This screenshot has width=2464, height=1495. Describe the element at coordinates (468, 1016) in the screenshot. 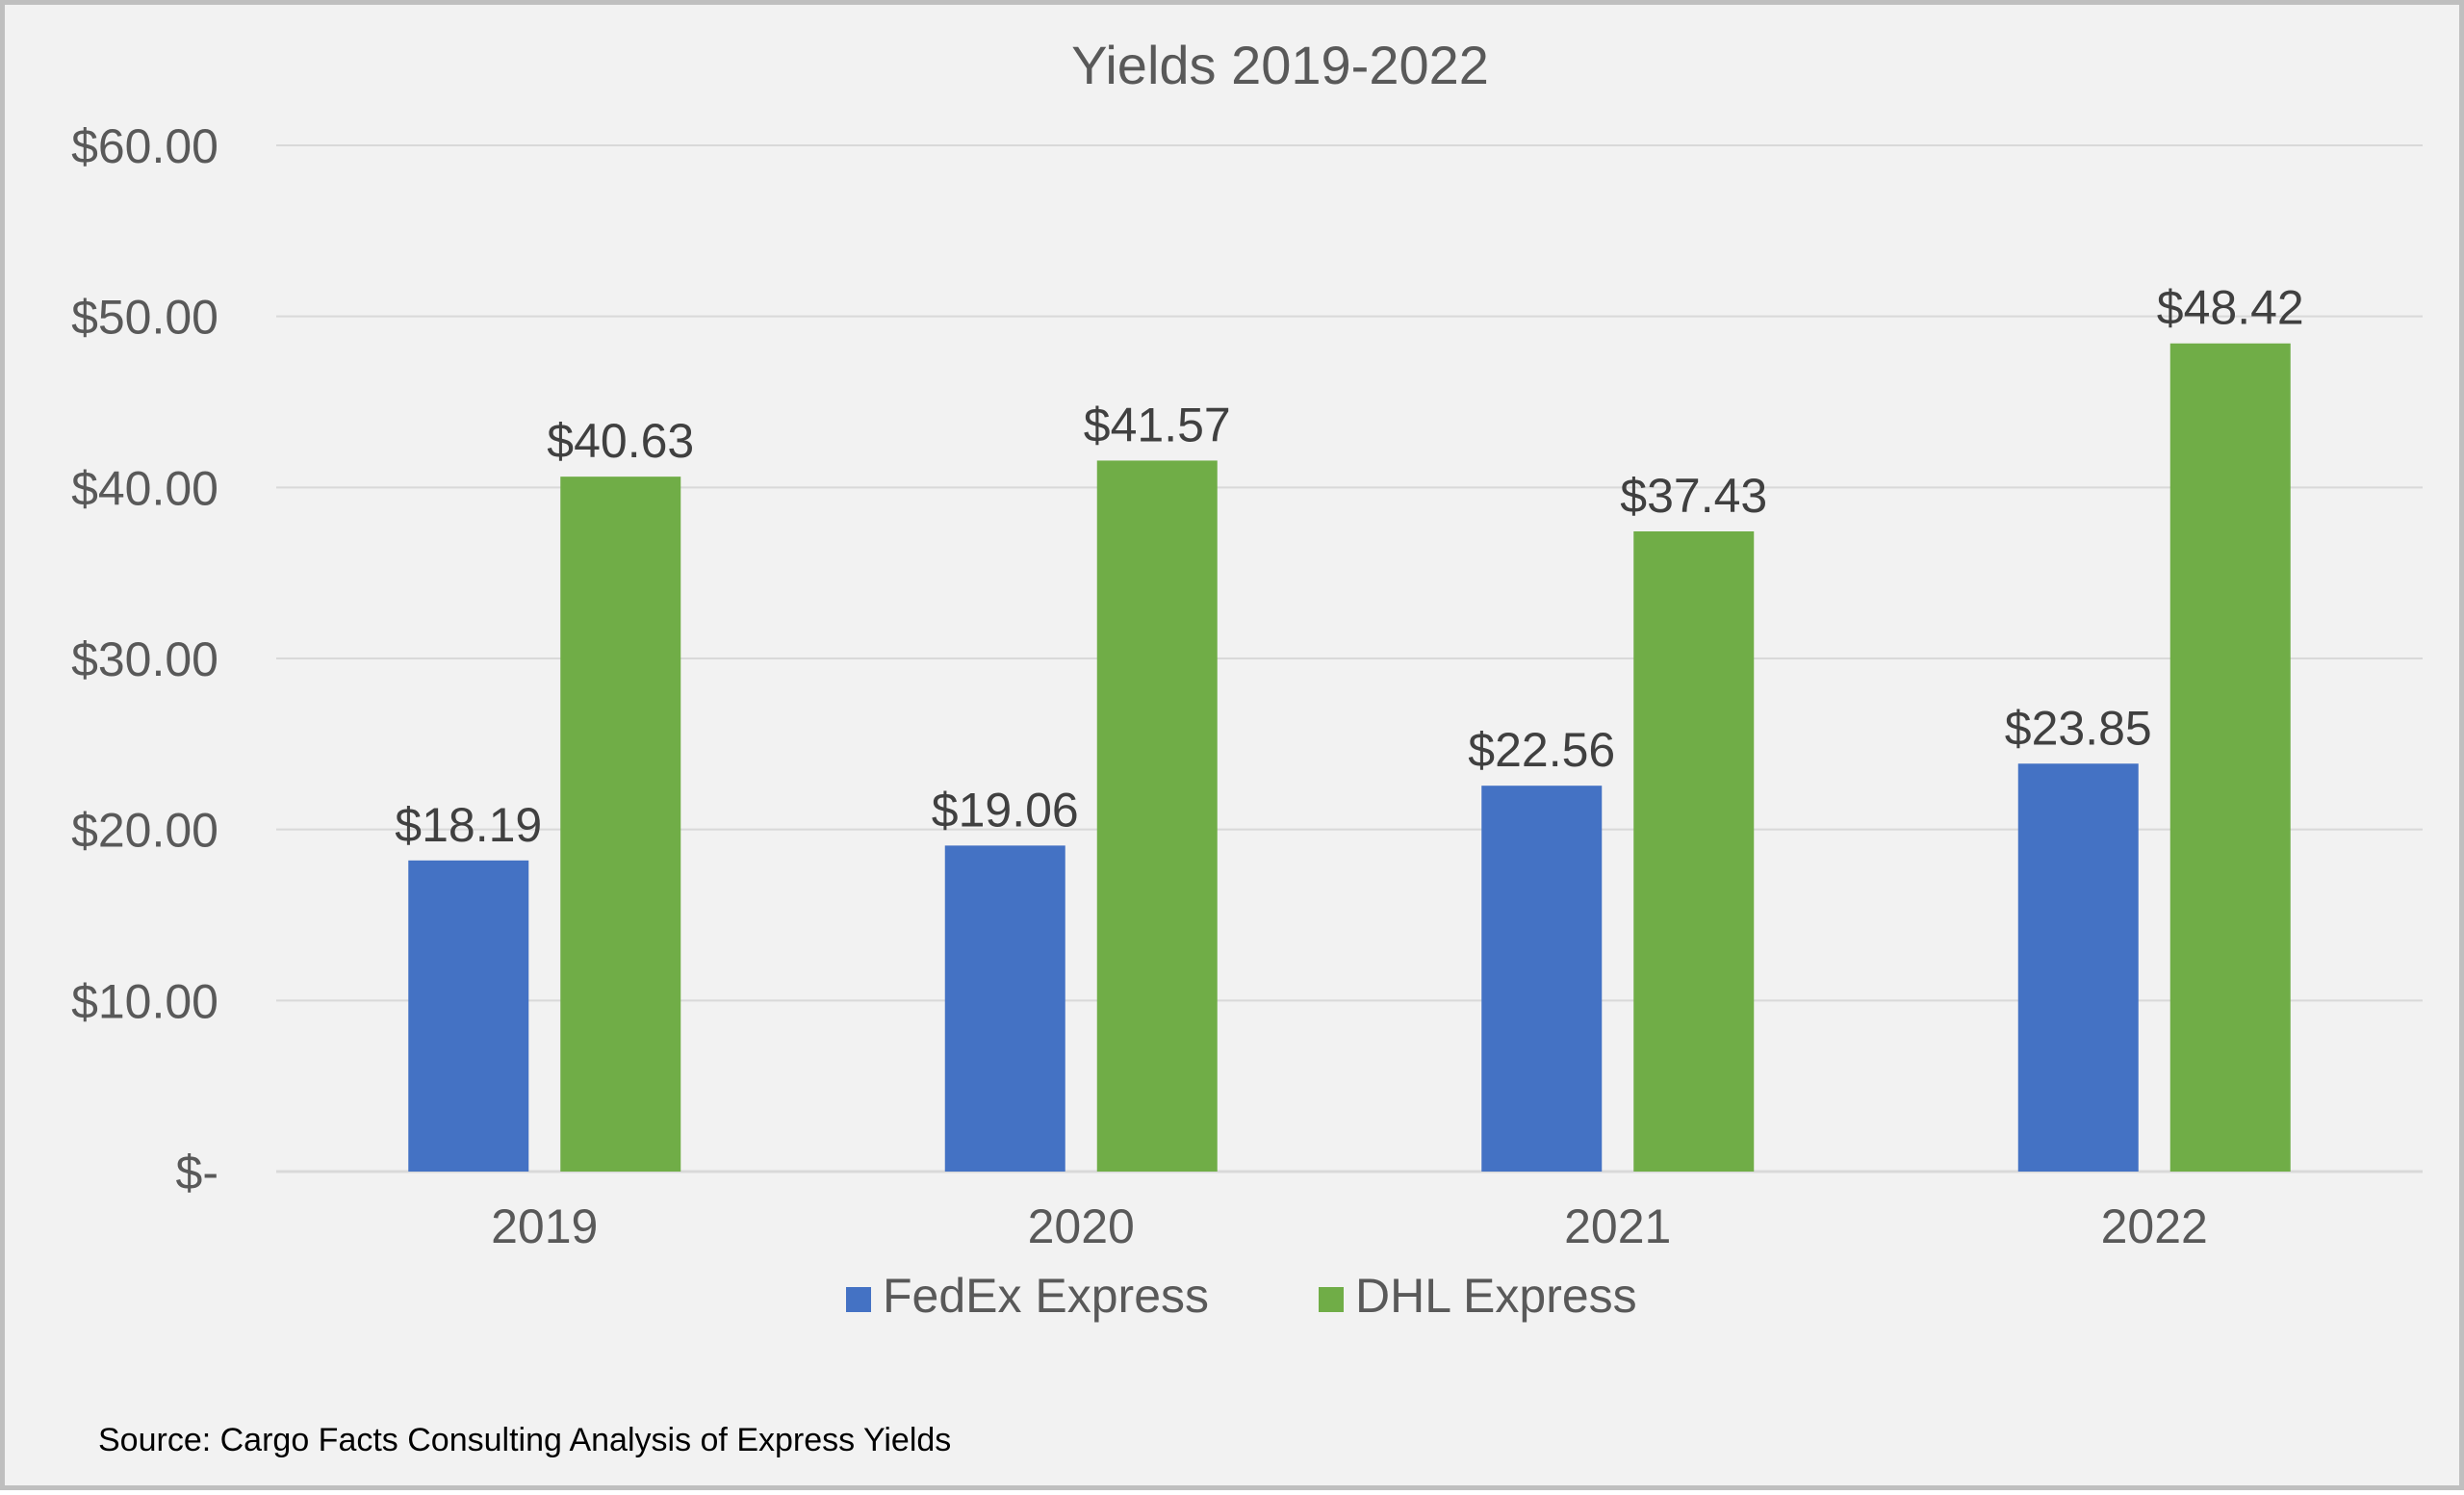

I see `bar-fedex-express-2019` at that location.